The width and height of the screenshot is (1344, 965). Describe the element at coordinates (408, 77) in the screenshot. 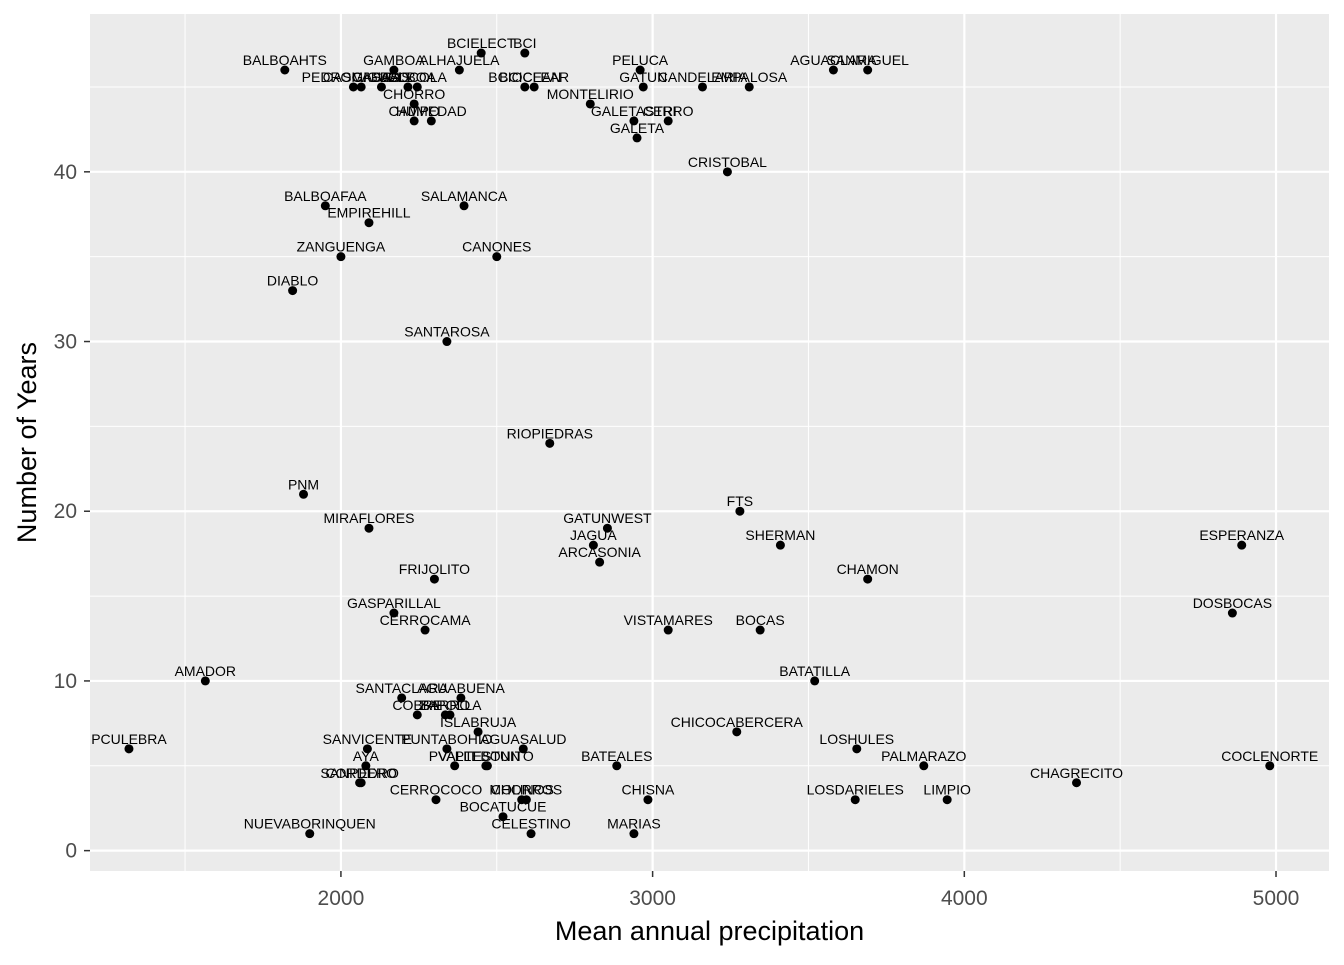

I see `point-label: BALBOA` at that location.